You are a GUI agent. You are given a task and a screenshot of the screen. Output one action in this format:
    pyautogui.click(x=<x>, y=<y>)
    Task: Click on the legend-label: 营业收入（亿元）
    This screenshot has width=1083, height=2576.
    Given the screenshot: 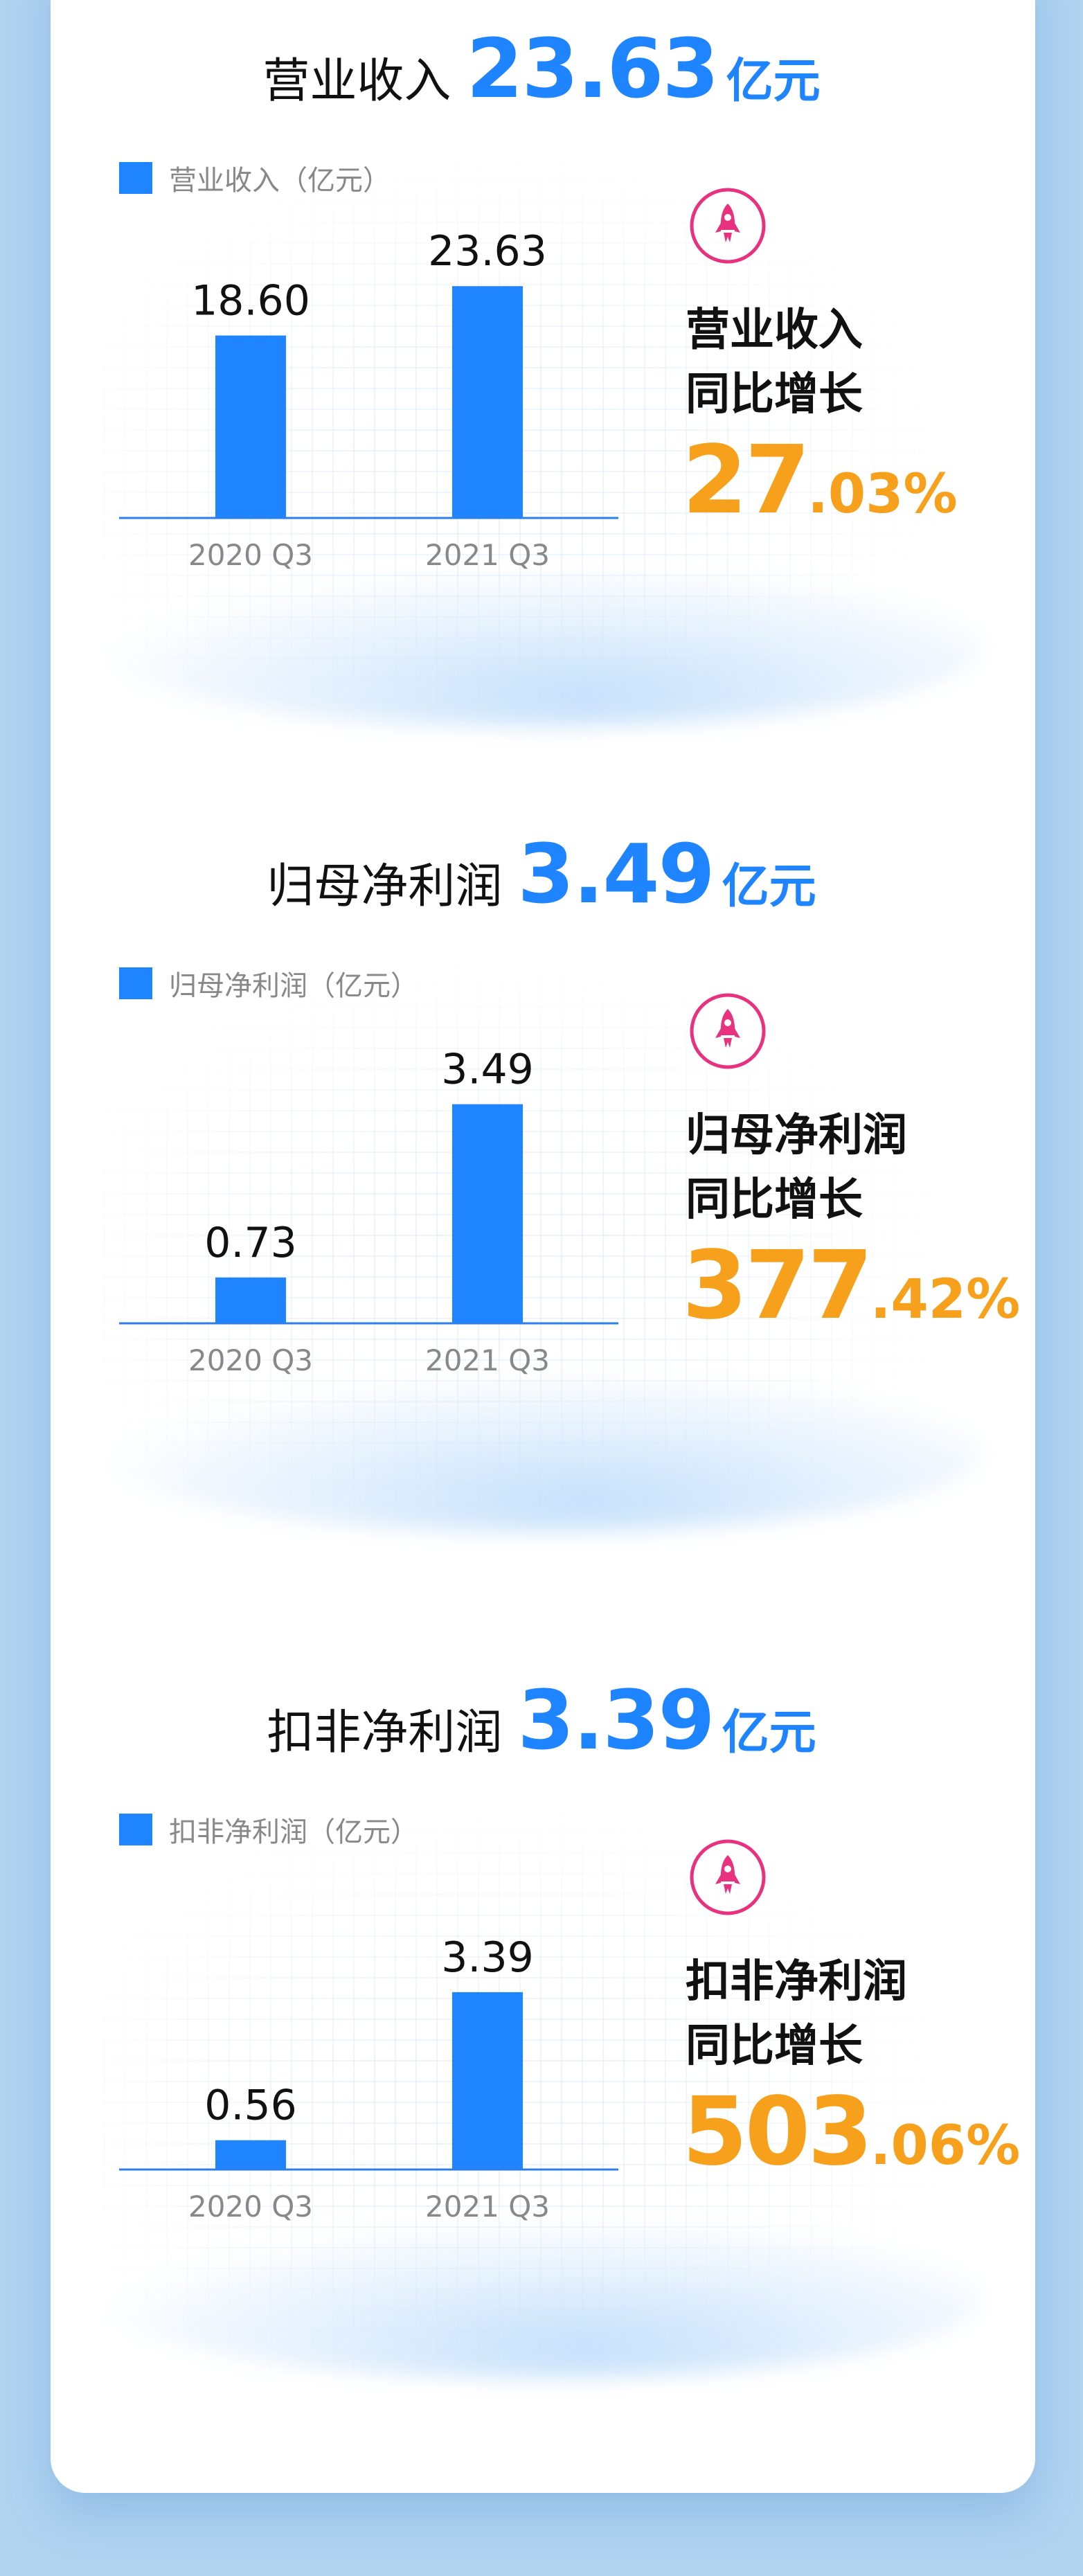 What is the action you would take?
    pyautogui.click(x=280, y=181)
    